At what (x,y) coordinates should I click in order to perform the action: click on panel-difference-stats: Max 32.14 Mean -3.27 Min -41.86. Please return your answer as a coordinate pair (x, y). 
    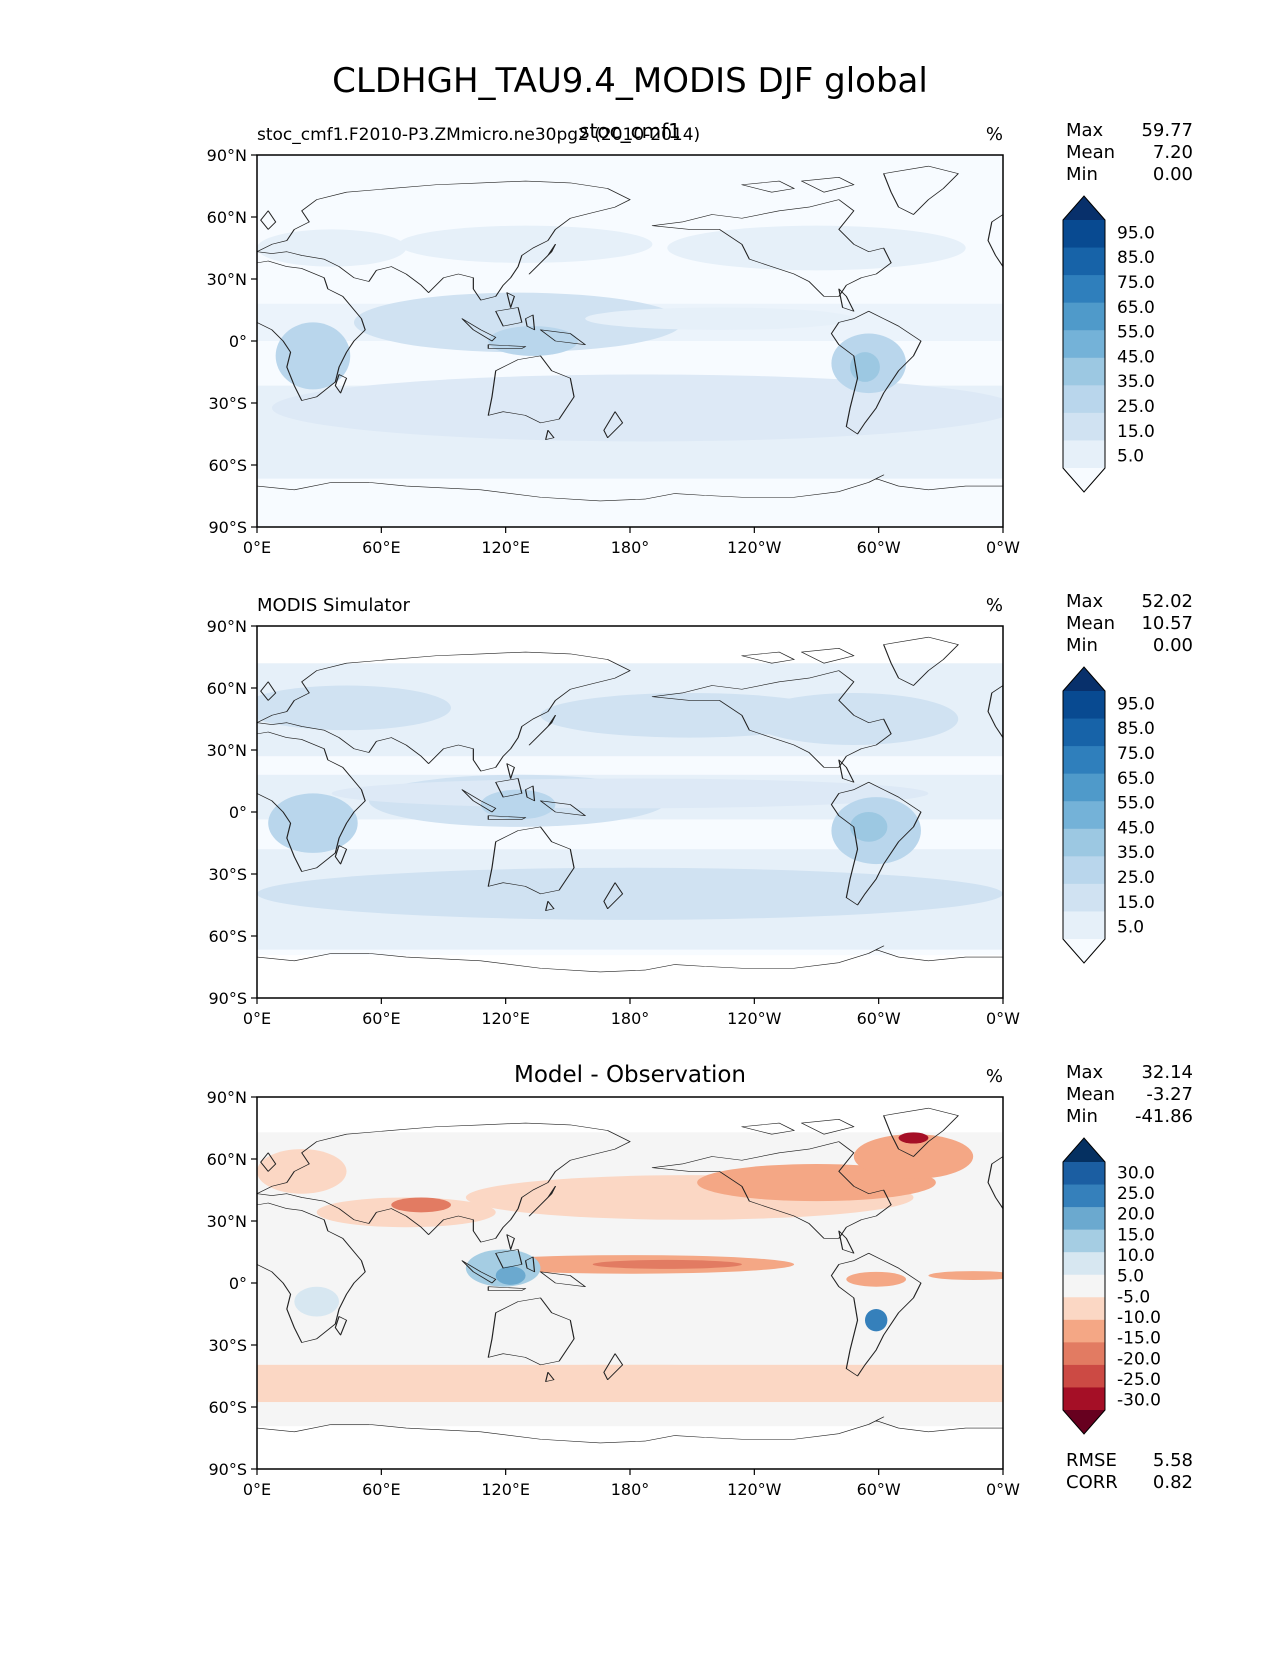
    Looking at the image, I should click on (1129, 1094).